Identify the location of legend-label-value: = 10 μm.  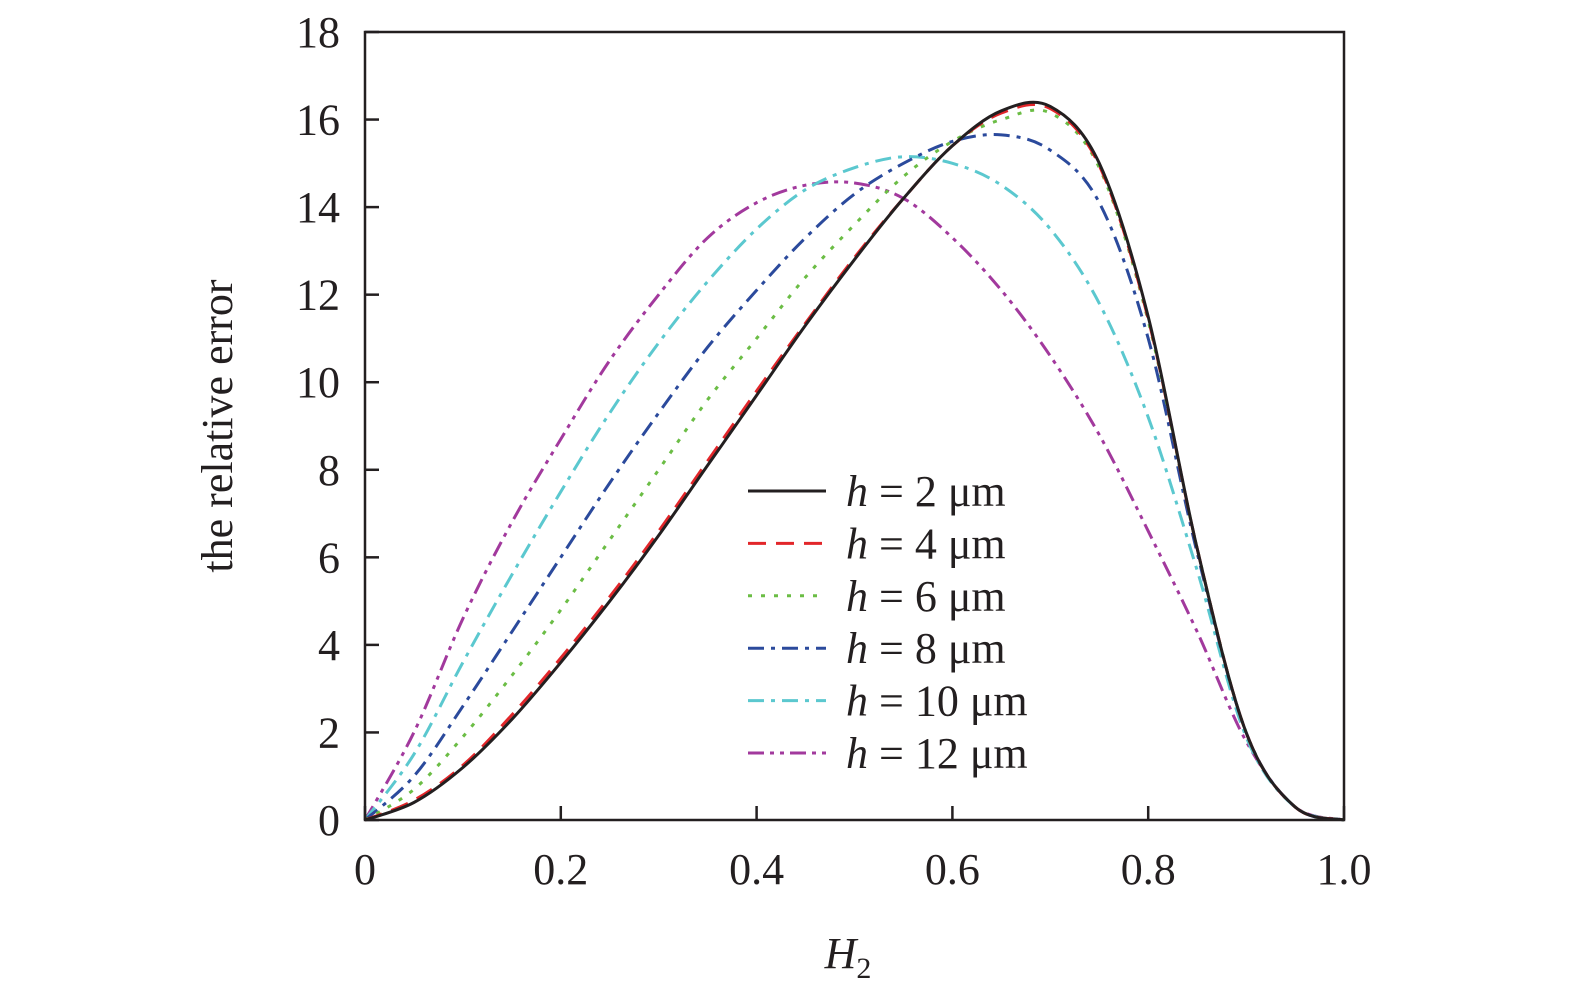
(948, 701).